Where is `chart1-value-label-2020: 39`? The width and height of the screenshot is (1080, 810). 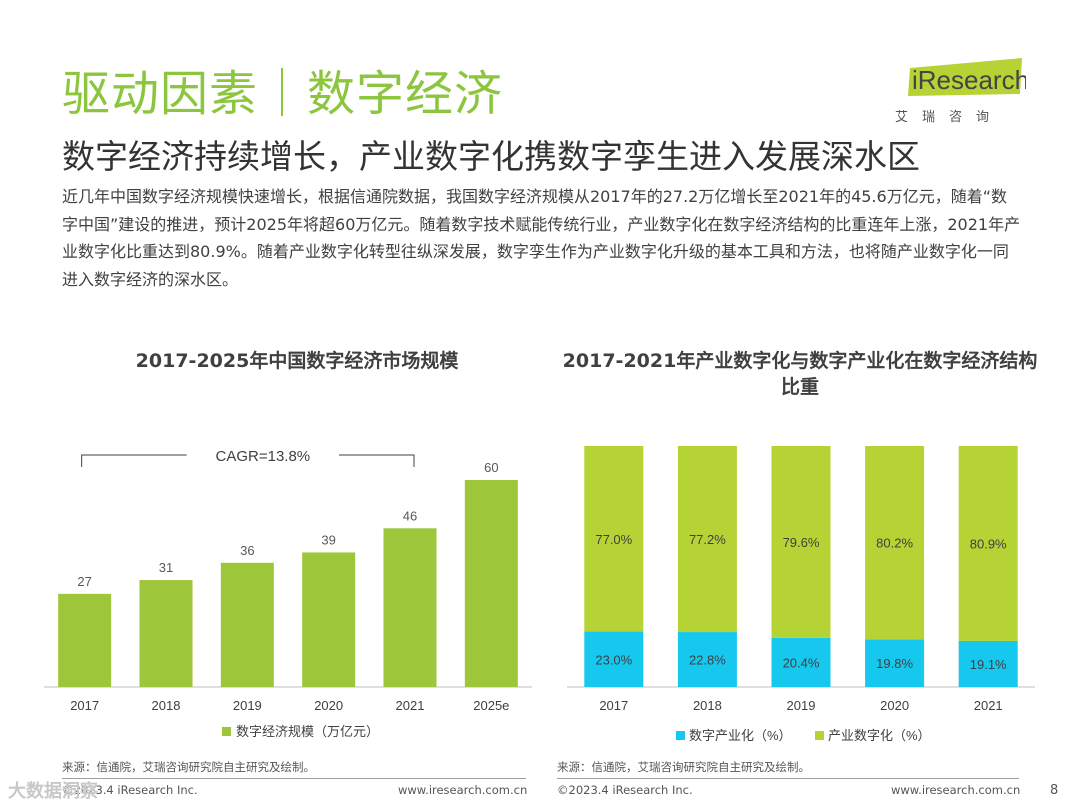
chart1-value-label-2020: 39 is located at coordinates (328, 539).